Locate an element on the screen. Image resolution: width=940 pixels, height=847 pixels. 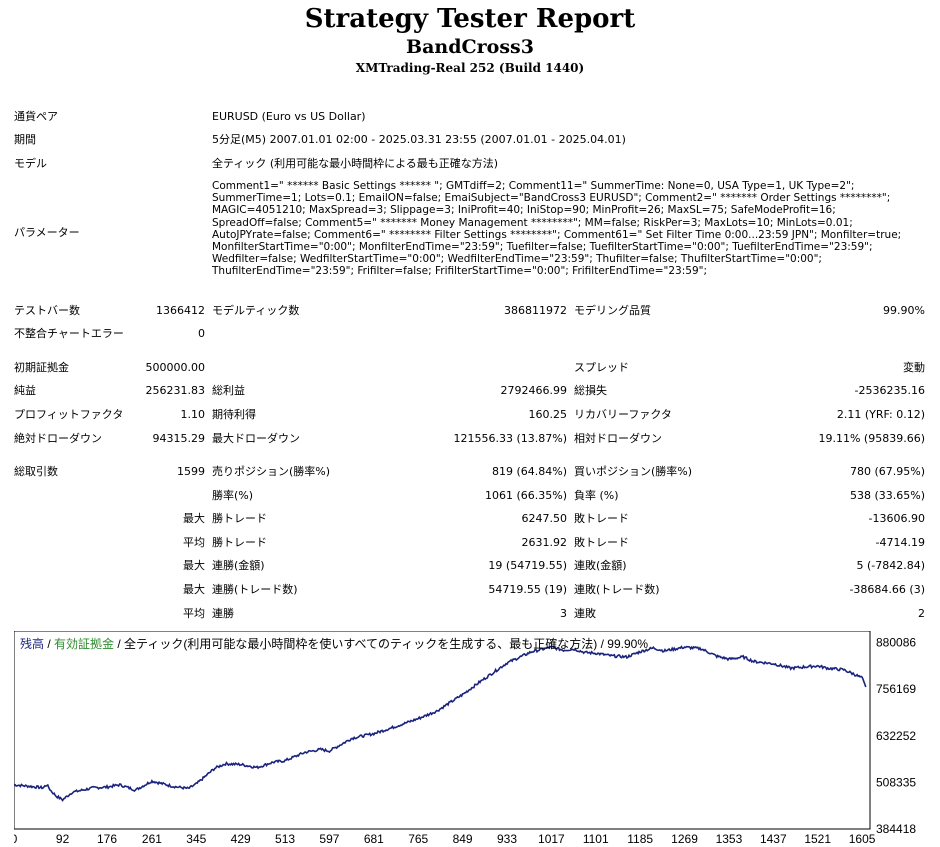
short-label: 売りポジション(勝率%) is located at coordinates (271, 471).